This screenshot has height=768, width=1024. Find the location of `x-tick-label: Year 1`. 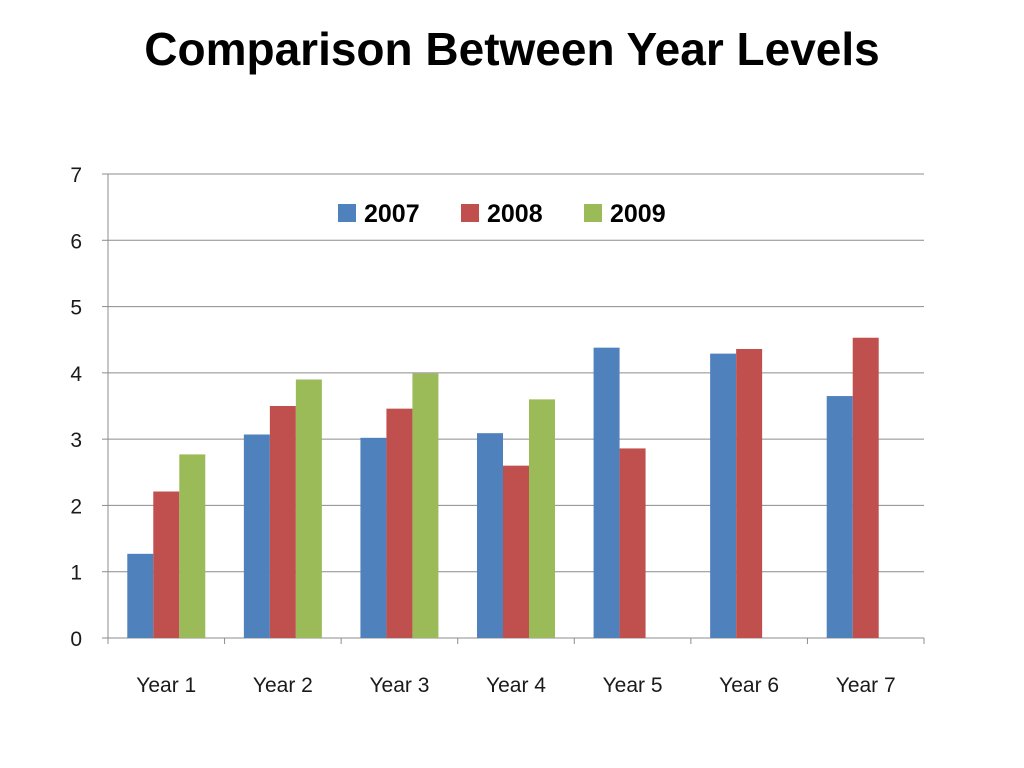

x-tick-label: Year 1 is located at coordinates (166, 685).